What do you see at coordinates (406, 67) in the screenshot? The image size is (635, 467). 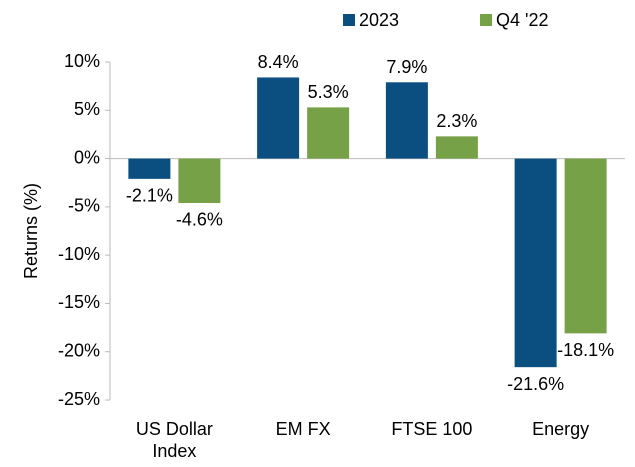 I see `data-label: 7.9%` at bounding box center [406, 67].